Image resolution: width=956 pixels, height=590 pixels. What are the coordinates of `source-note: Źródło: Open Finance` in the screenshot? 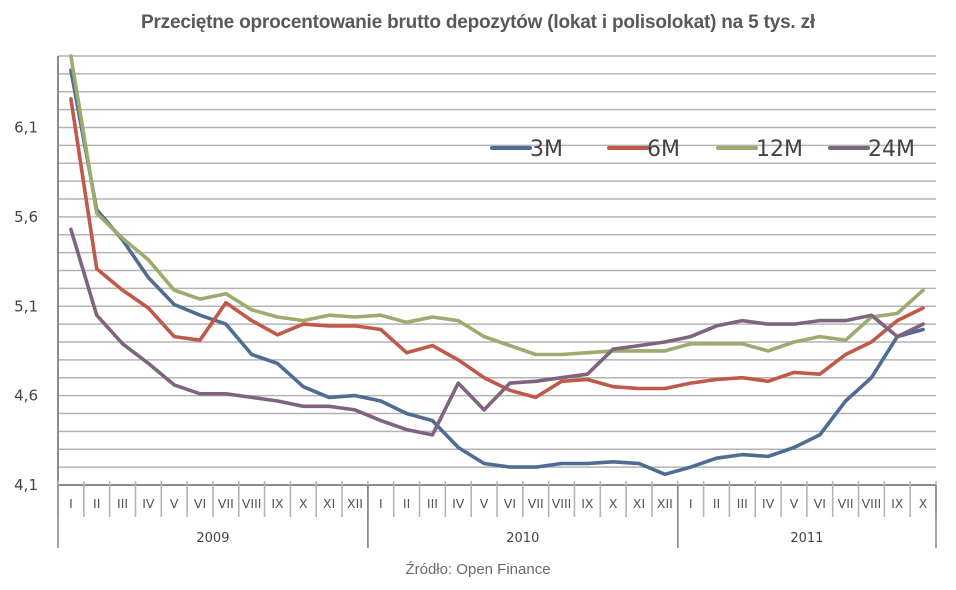 It's located at (478, 569).